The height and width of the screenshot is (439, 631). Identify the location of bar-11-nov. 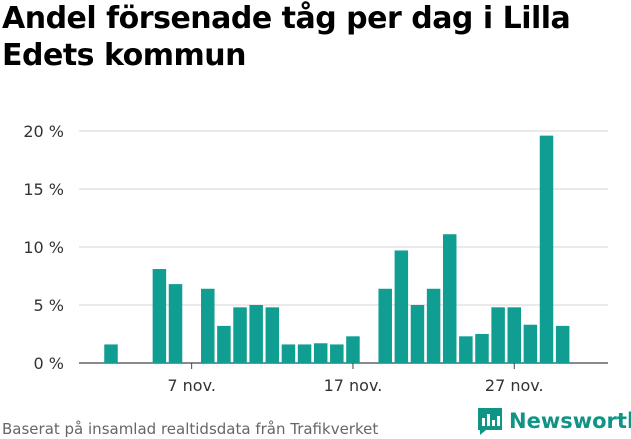
(272, 335).